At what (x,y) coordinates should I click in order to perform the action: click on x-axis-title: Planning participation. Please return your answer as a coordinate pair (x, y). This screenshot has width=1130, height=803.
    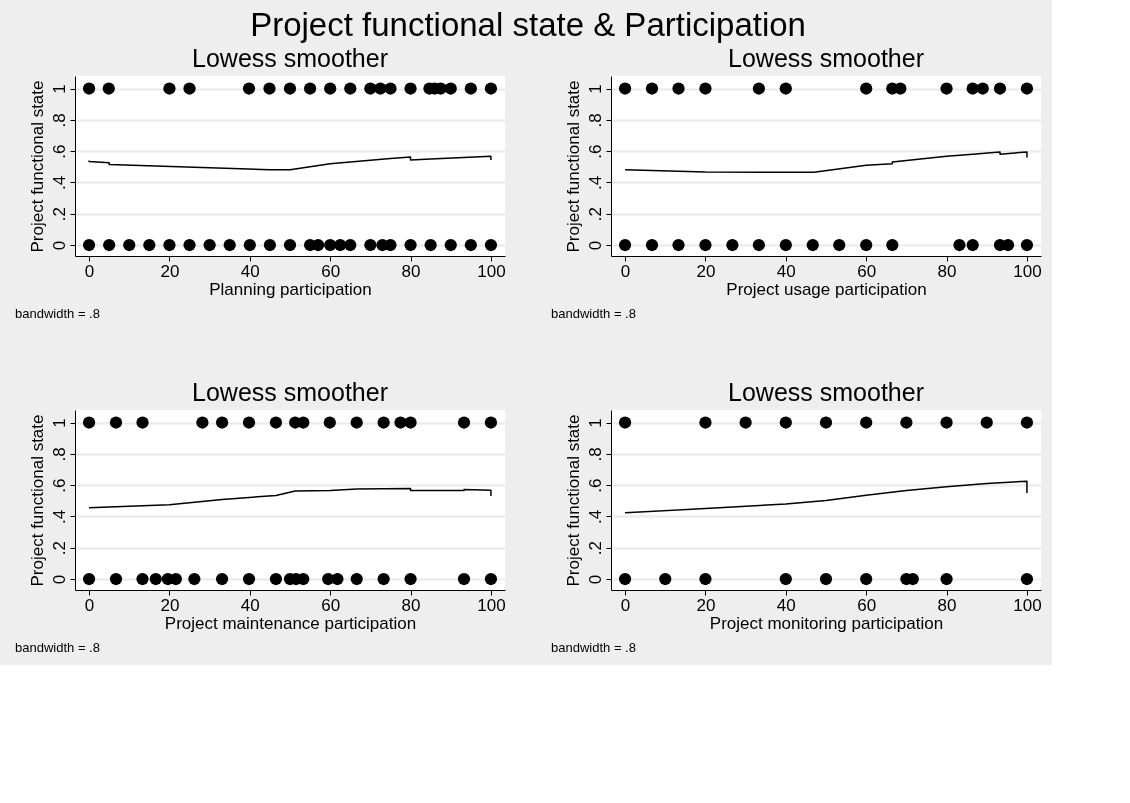
    Looking at the image, I should click on (290, 289).